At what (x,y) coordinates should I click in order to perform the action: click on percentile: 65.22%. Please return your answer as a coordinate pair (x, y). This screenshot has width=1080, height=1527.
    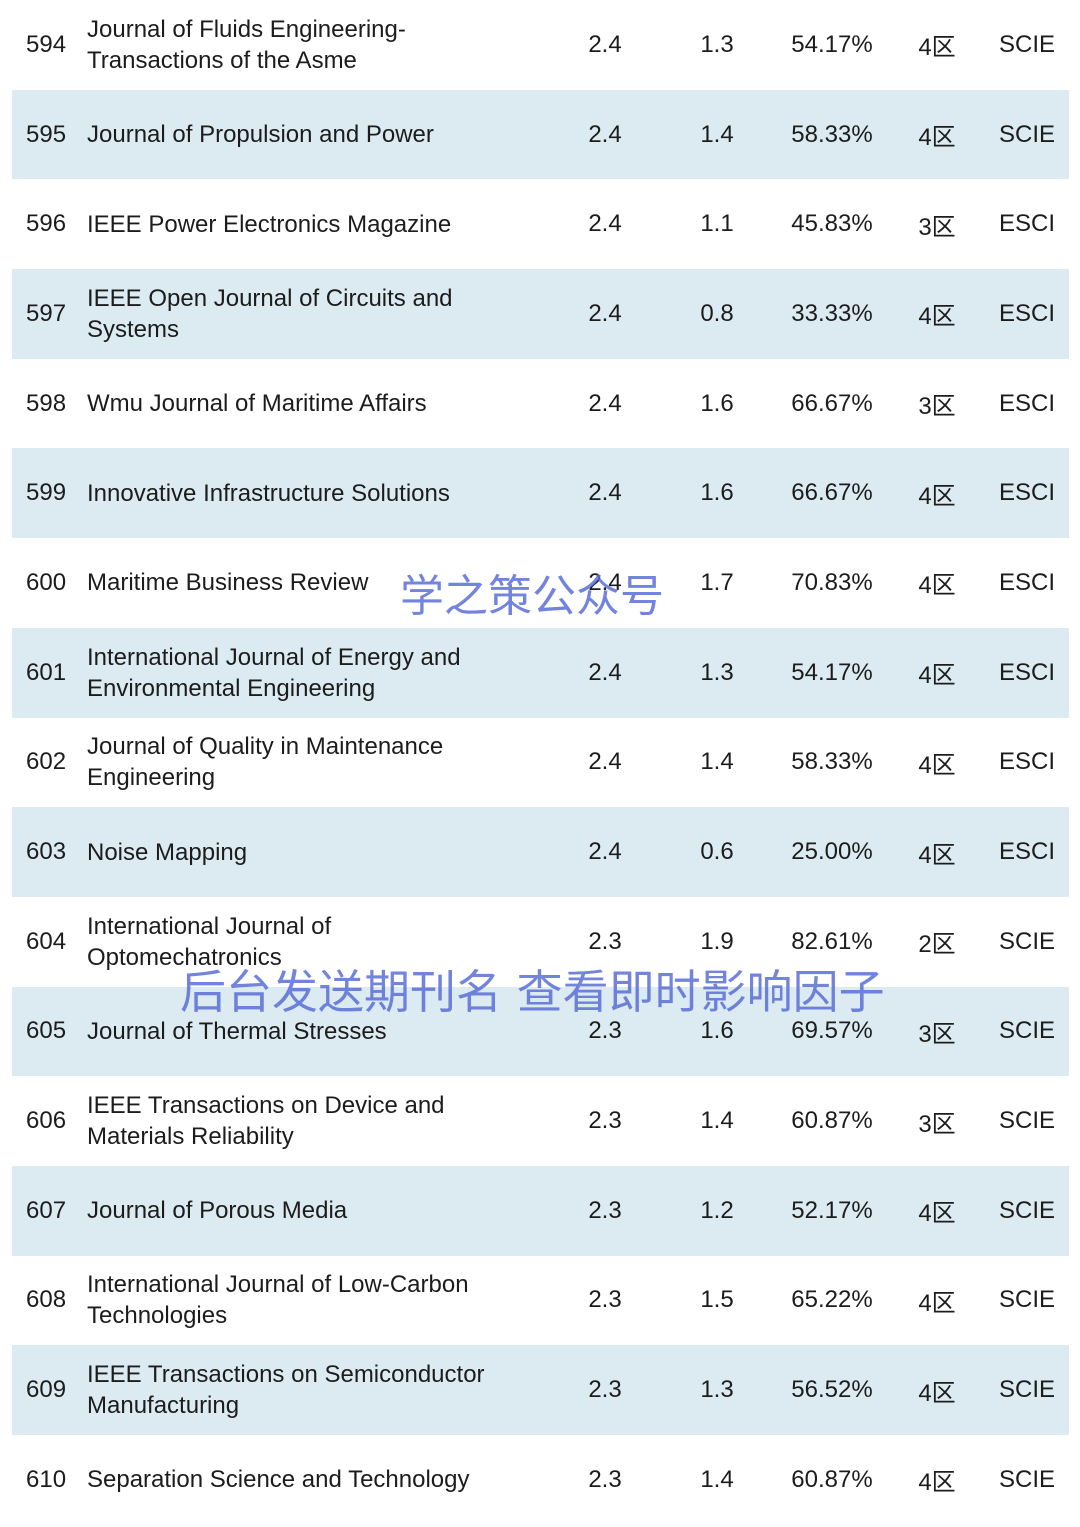
    Looking at the image, I should click on (832, 1300).